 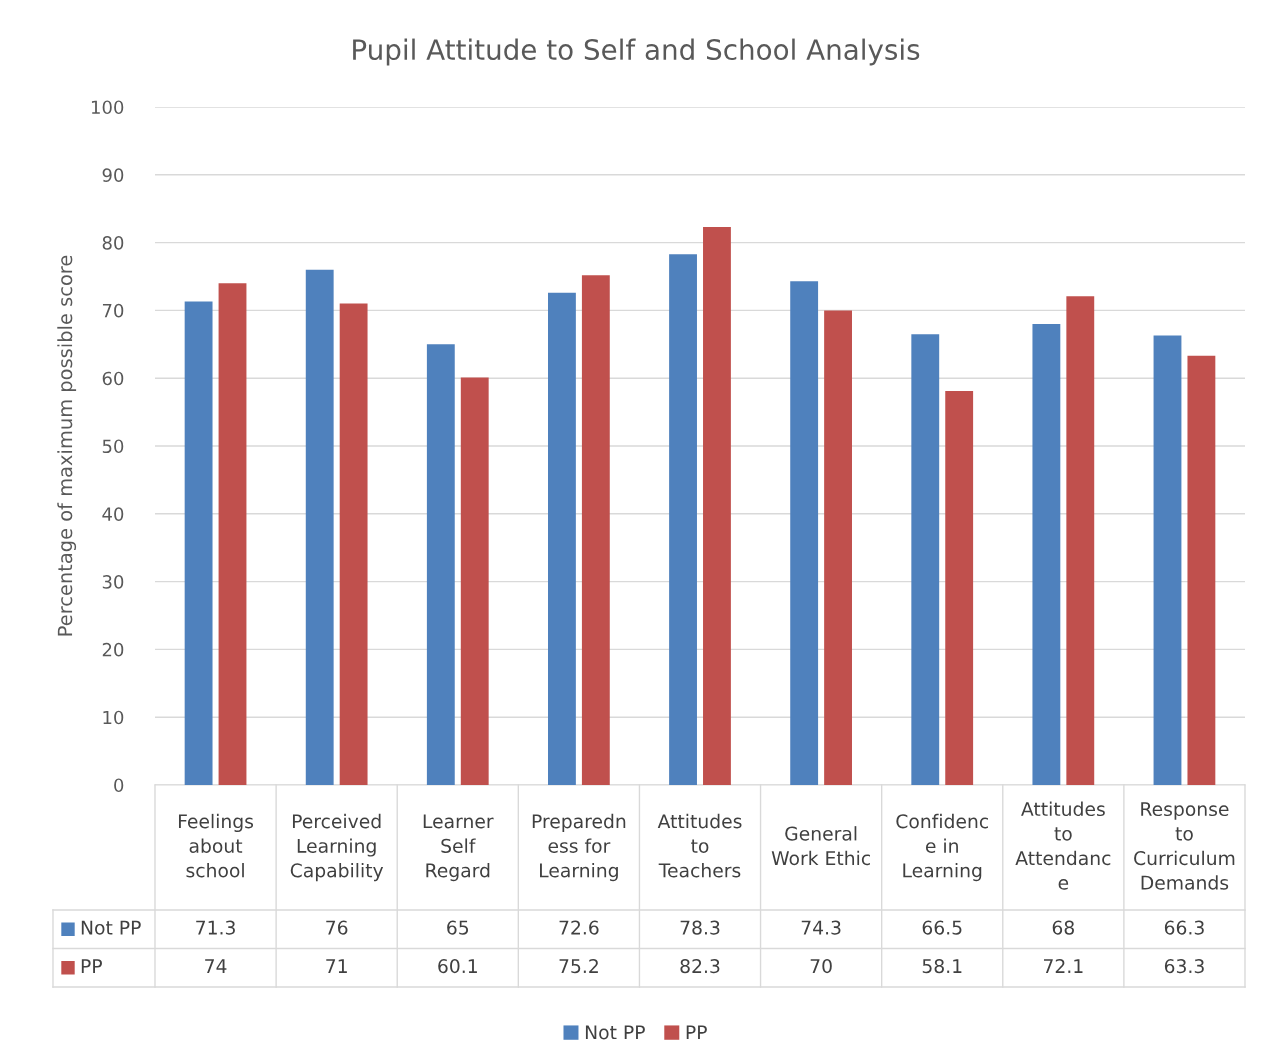 I want to click on y-tick-label: 10, so click(x=113, y=717).